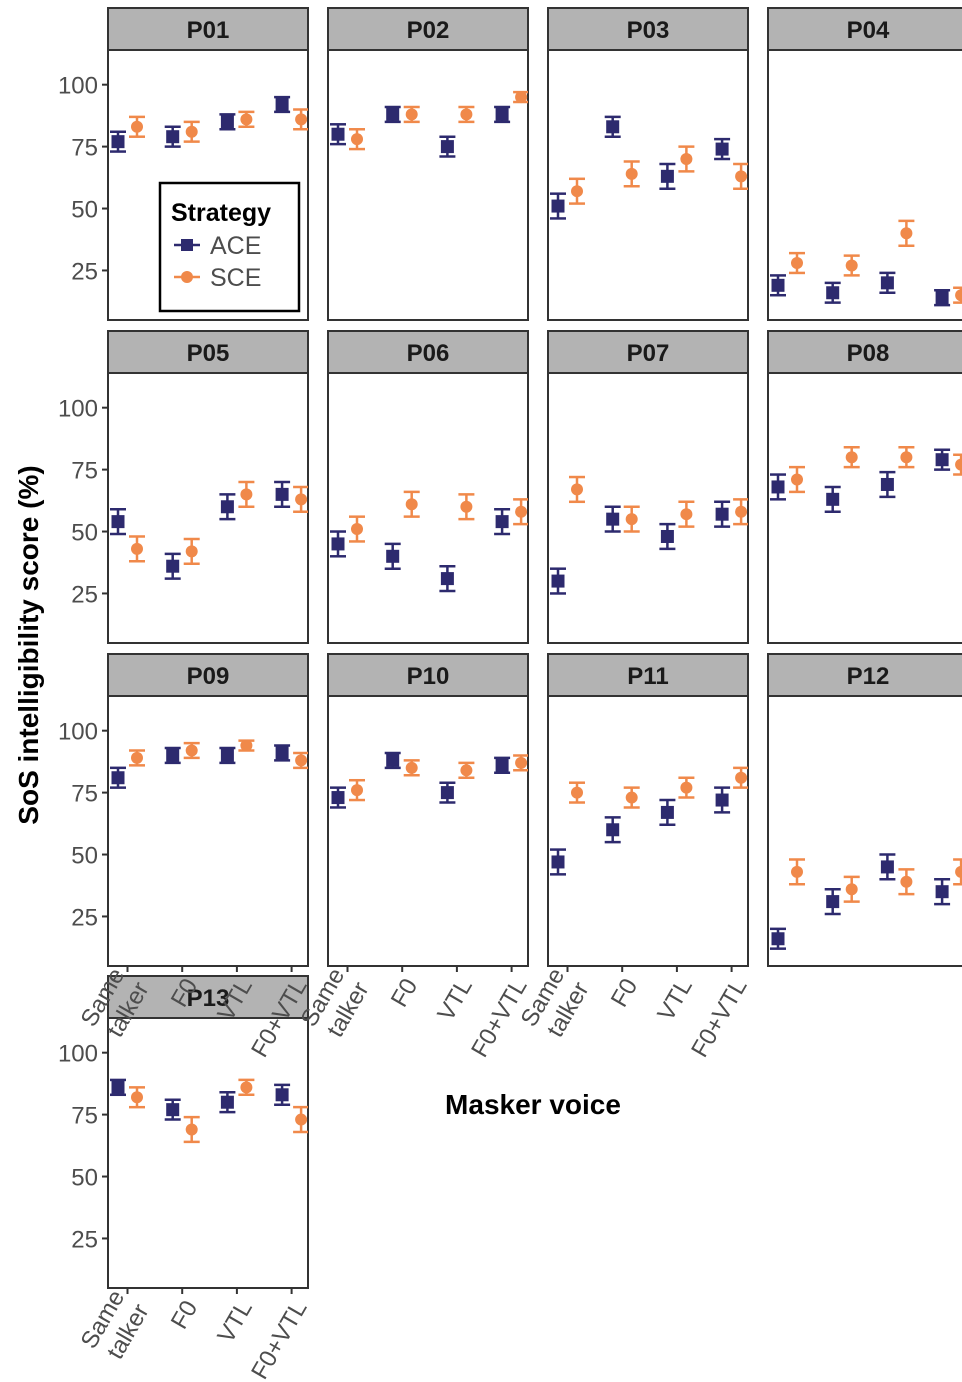 This screenshot has height=1382, width=962. What do you see at coordinates (428, 676) in the screenshot?
I see `panel-title: P10` at bounding box center [428, 676].